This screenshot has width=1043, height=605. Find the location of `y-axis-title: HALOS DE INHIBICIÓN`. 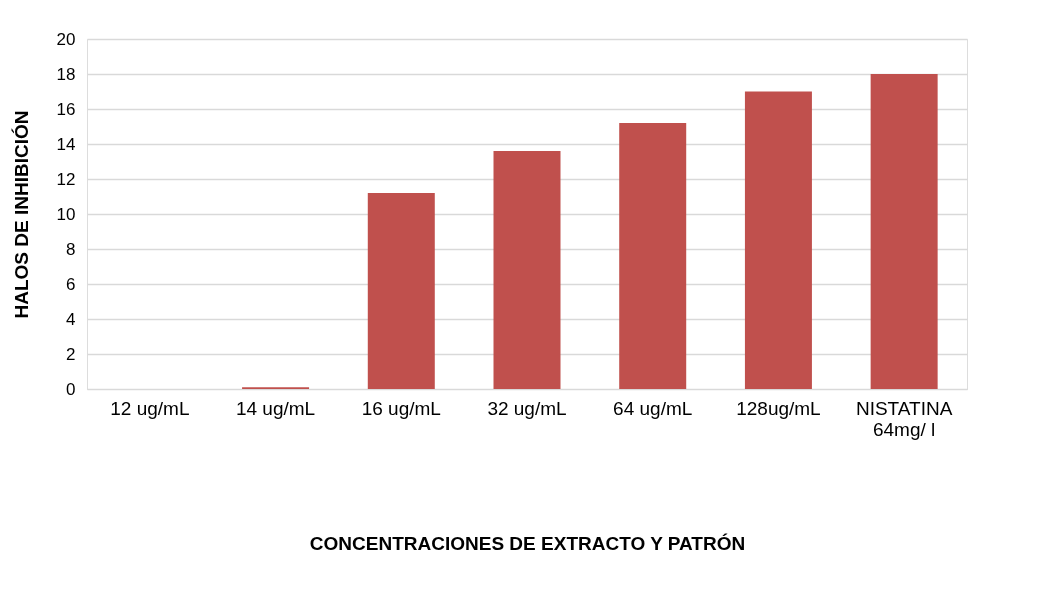

y-axis-title: HALOS DE INHIBICIÓN is located at coordinates (21, 214).